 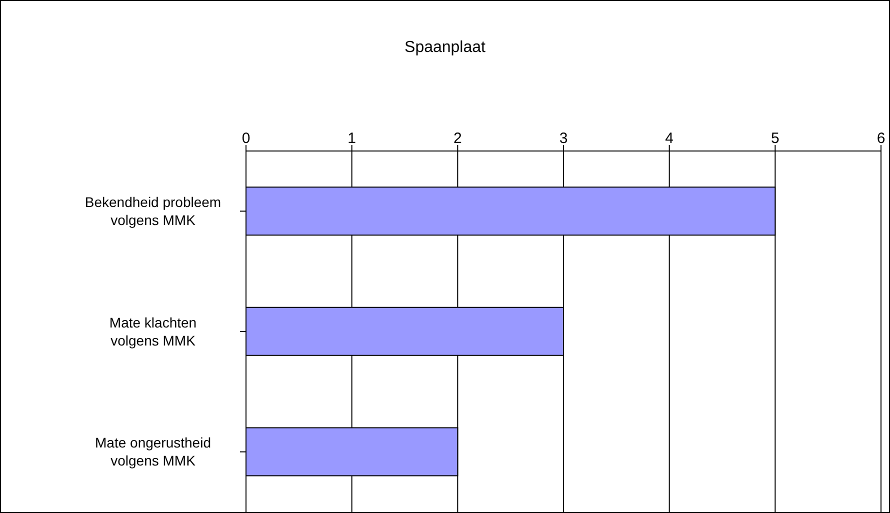 I want to click on y-tick-label: Bekendheid probleem volgens MMK, so click(x=153, y=211).